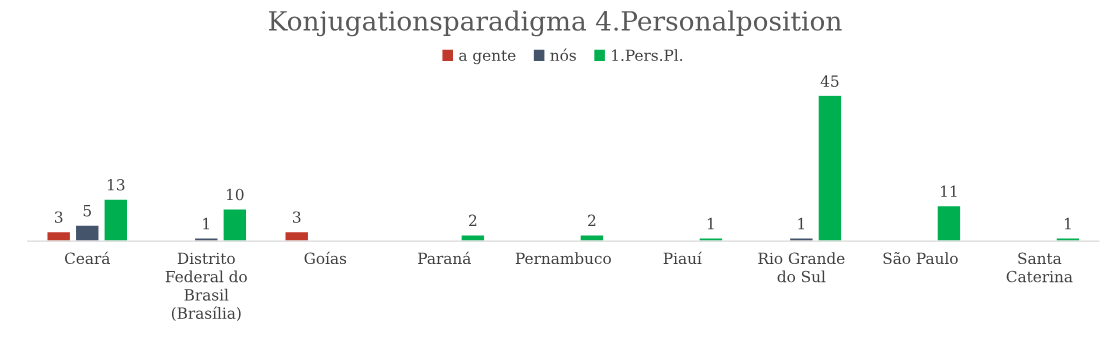 This screenshot has width=1110, height=347. I want to click on x-tick-label: Distrito Federal do Brasil (Brasília), so click(206, 287).